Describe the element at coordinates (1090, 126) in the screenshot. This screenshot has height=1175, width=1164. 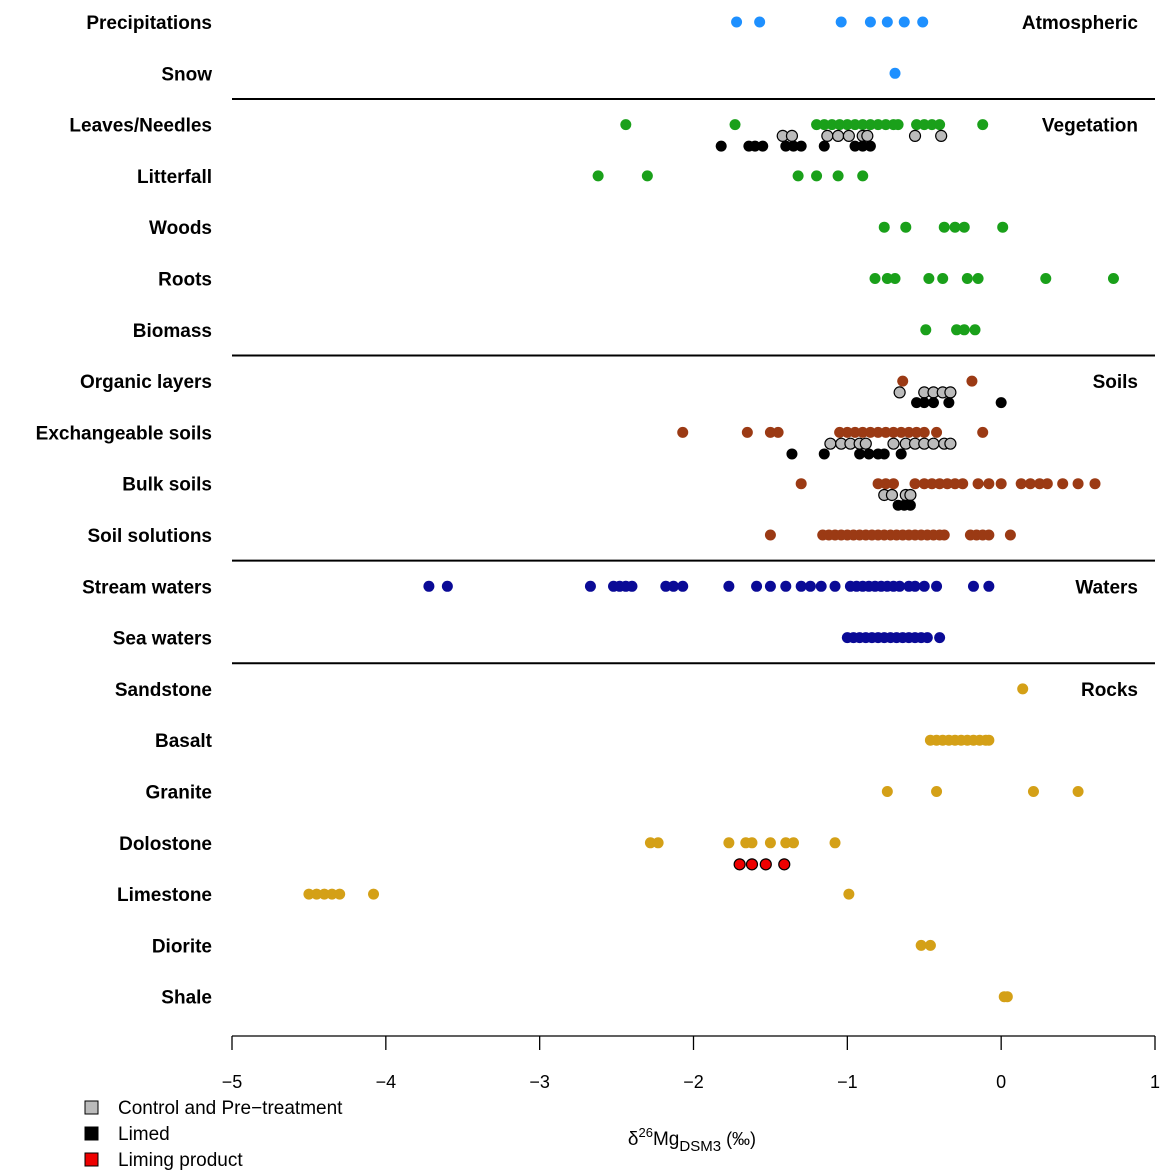
I see `group-label-vegetation: Vegetation` at that location.